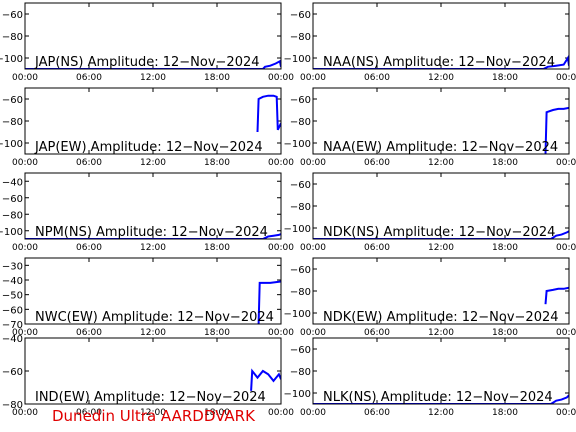  Describe the element at coordinates (12, 325) in the screenshot. I see `y-tick-label: −70` at that location.